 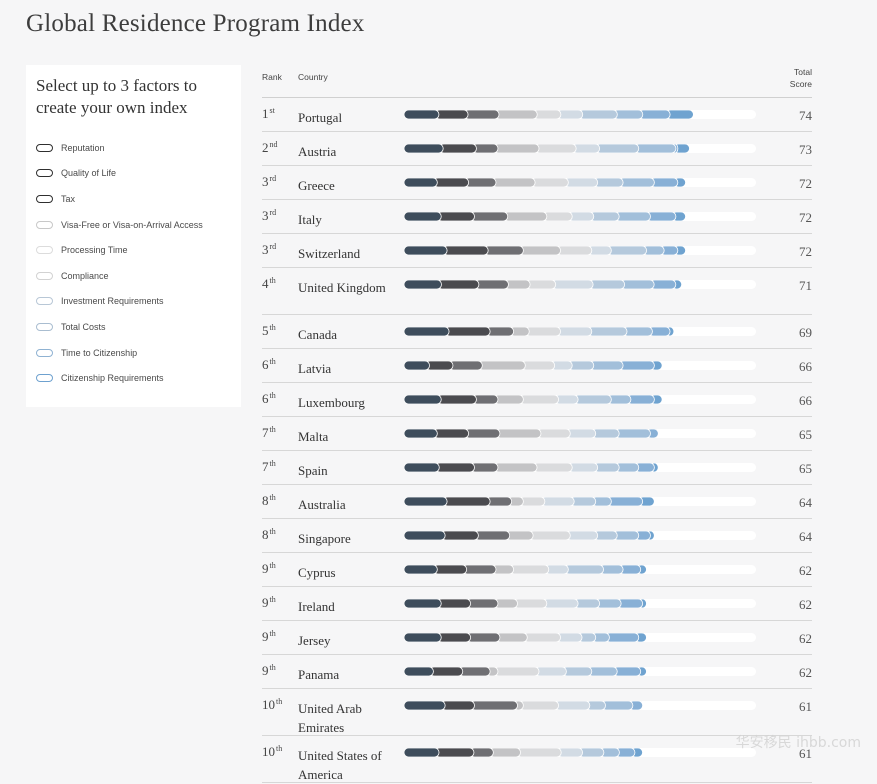 What do you see at coordinates (313, 436) in the screenshot?
I see `country-name: Malta` at bounding box center [313, 436].